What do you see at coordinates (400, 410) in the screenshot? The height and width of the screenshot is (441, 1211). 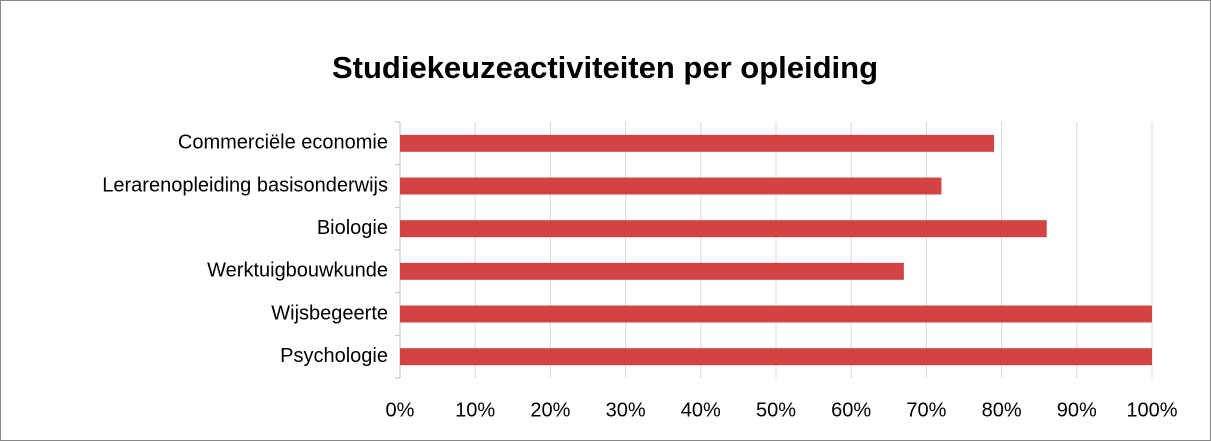 I see `x-tick-label: 0%` at bounding box center [400, 410].